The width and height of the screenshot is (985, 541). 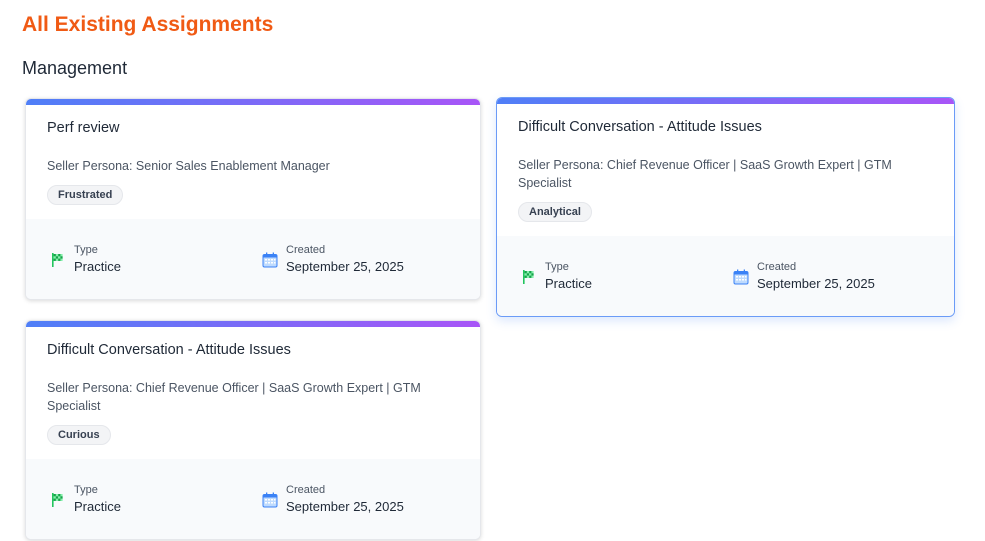 What do you see at coordinates (85, 195) in the screenshot?
I see `mood-tag: Frustrated` at bounding box center [85, 195].